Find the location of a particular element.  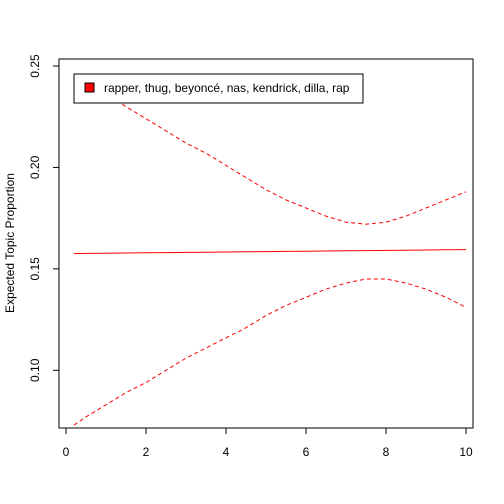

legend-box is located at coordinates (218, 88).